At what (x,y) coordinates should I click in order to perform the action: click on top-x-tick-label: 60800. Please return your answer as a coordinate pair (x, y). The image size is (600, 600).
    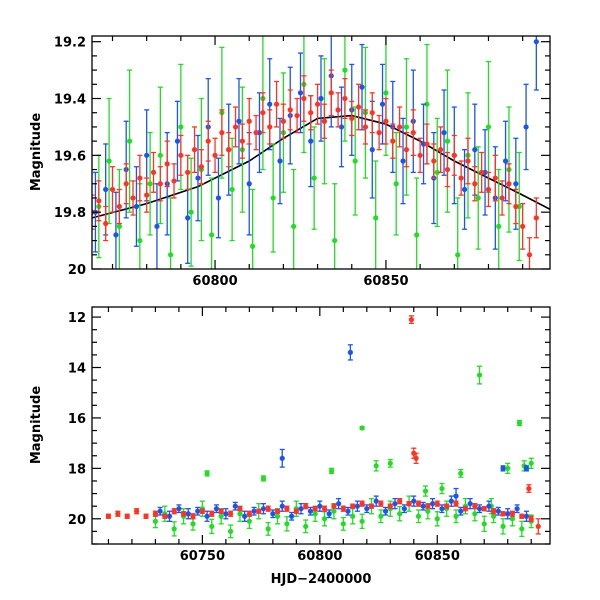
    Looking at the image, I should click on (214, 281).